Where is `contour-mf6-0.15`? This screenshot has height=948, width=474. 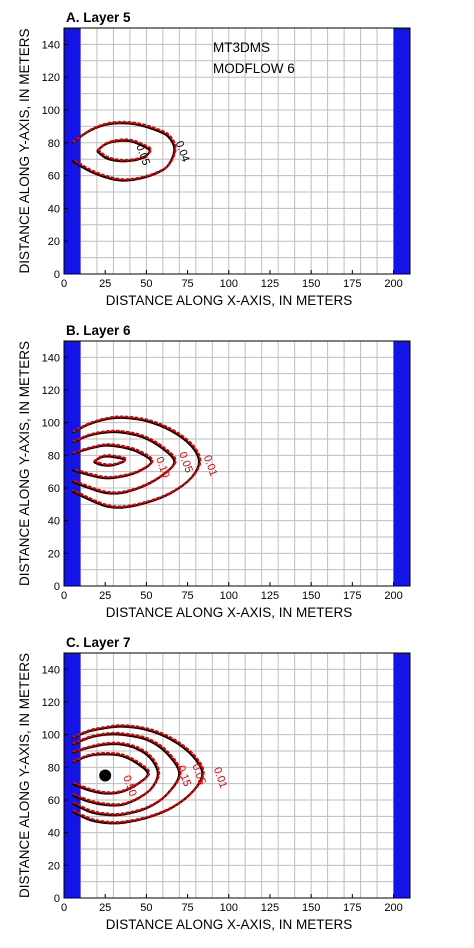 contour-mf6-0.15 is located at coordinates (116, 773).